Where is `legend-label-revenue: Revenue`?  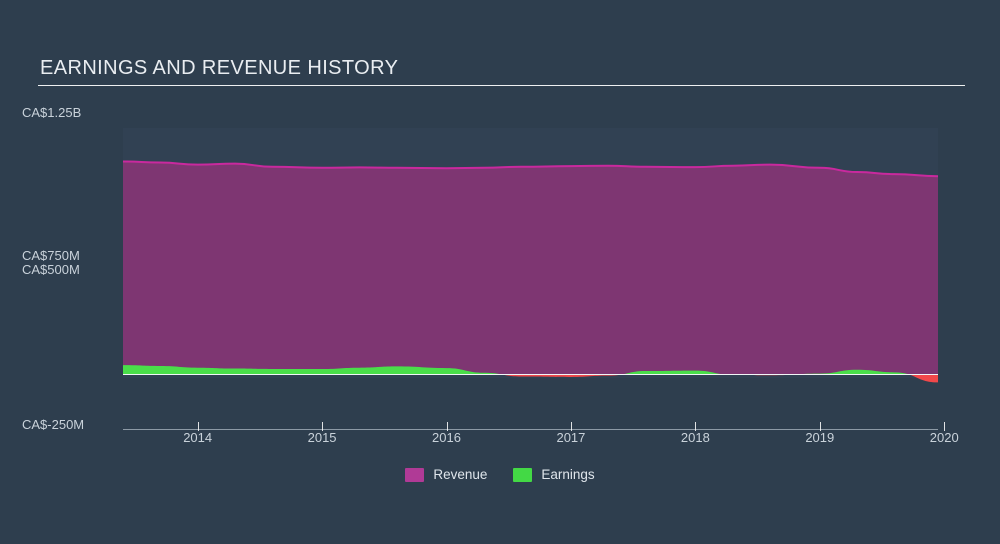 legend-label-revenue: Revenue is located at coordinates (460, 474).